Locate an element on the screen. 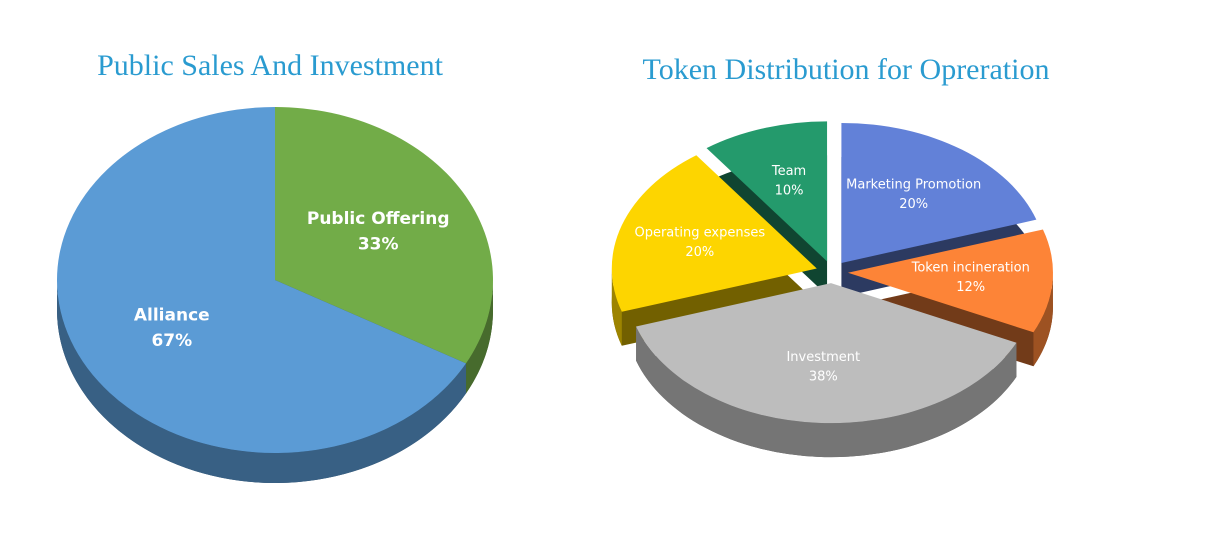 Image resolution: width=1214 pixels, height=536 pixels. slice-label: Team is located at coordinates (788, 171).